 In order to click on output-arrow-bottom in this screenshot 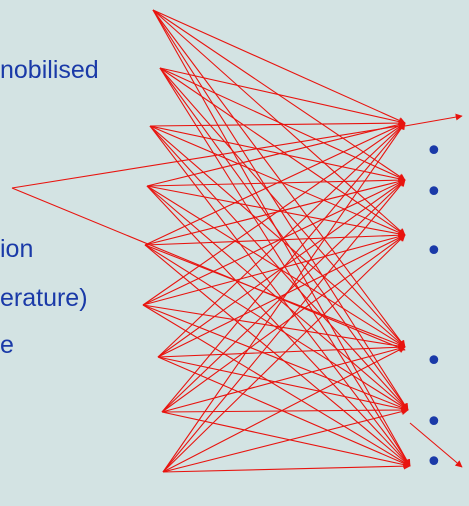, I will do `click(436, 445)`.